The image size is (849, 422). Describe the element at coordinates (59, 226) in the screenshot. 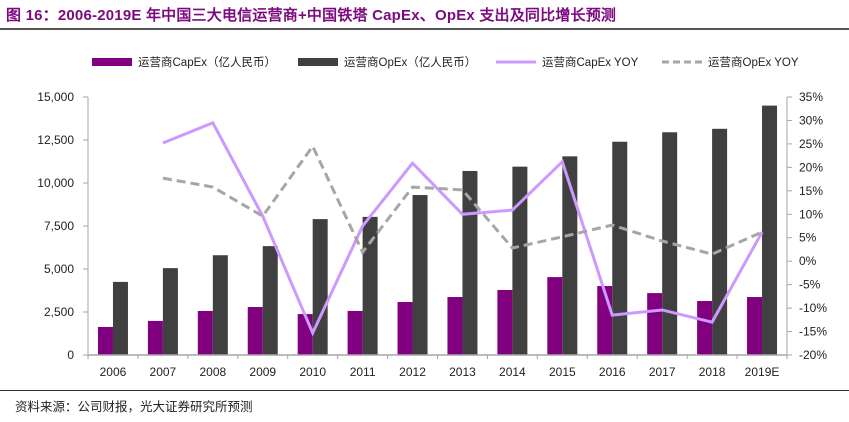

I see `left-tick-label: 7,500` at that location.